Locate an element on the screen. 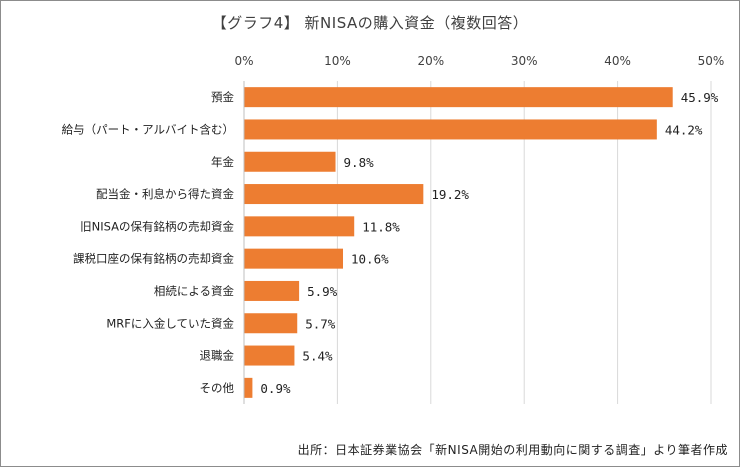 Image resolution: width=740 pixels, height=467 pixels. x-tick-label: 50% is located at coordinates (711, 61).